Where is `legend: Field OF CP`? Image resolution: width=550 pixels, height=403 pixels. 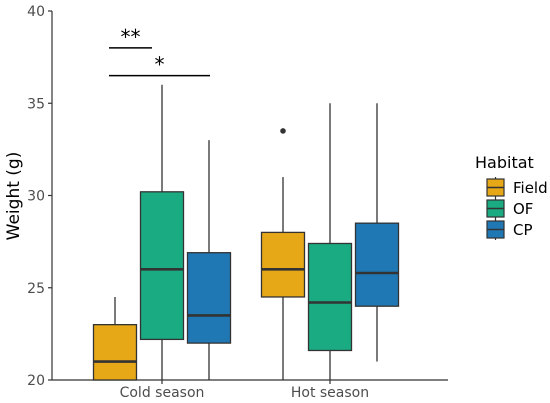 legend: Field OF CP is located at coordinates (517, 208).